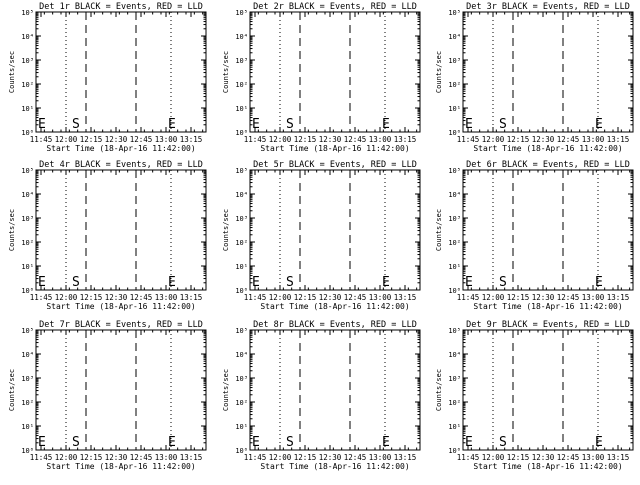  What do you see at coordinates (121, 7) in the screenshot?
I see `panel-title: Det 1r BLACK = Events, RED = LLD` at bounding box center [121, 7].